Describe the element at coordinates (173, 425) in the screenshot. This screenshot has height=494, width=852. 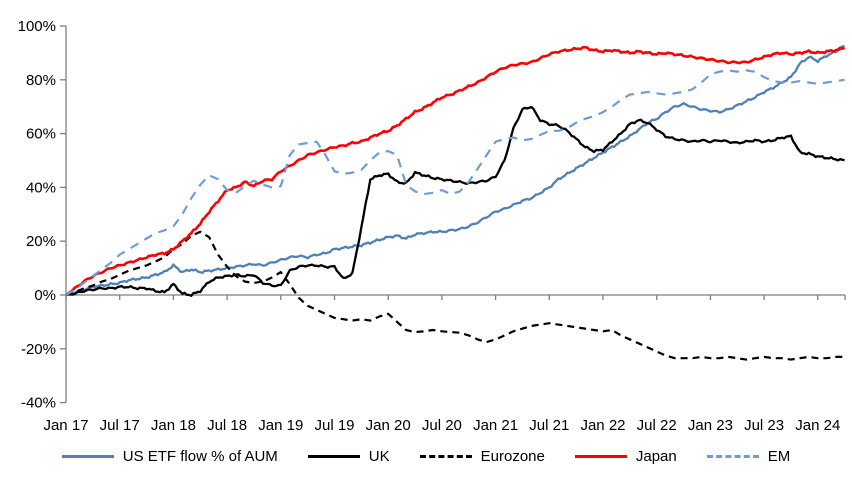
I see `x-axis-label: Jan 18` at that location.